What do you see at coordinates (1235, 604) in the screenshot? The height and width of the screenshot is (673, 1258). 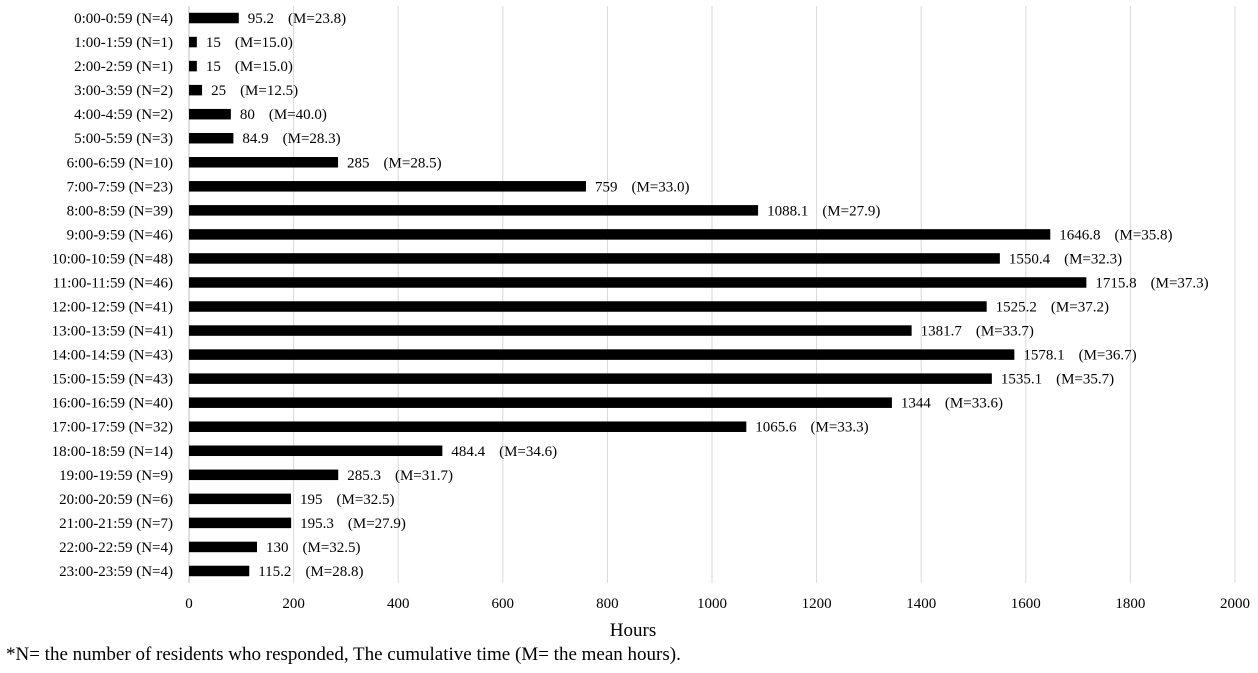 I see `x-tick-label: 2000` at bounding box center [1235, 604].